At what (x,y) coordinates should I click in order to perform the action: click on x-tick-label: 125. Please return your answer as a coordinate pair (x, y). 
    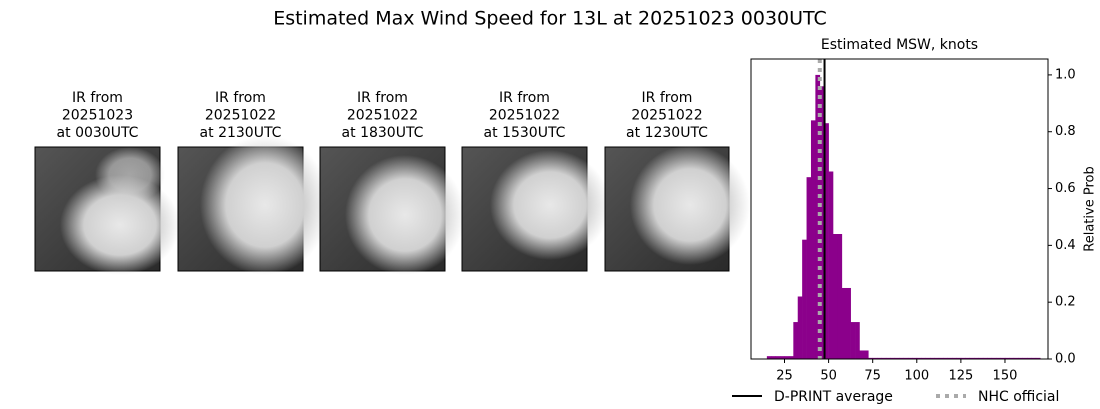
    Looking at the image, I should click on (960, 376).